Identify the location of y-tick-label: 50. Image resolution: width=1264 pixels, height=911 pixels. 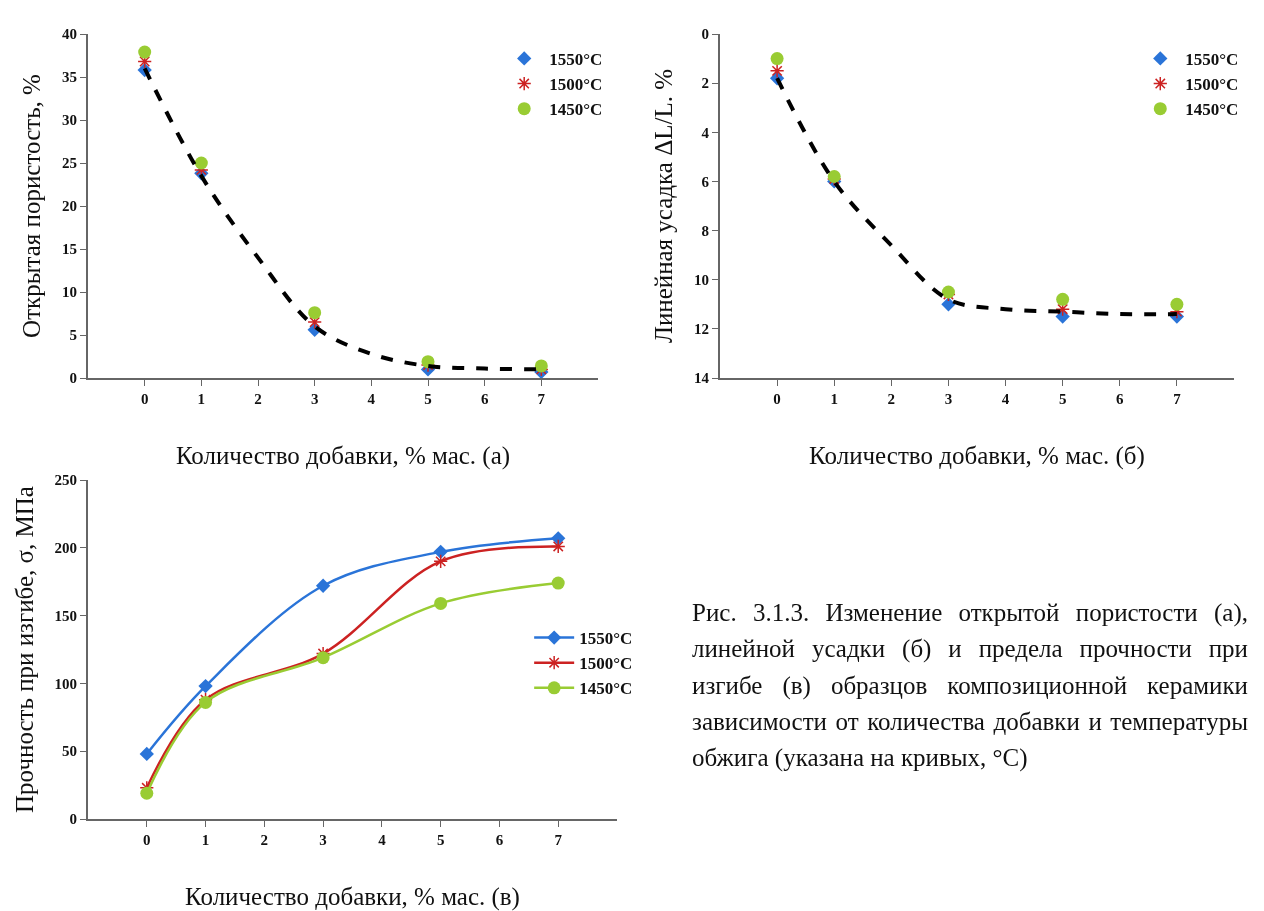
(69, 751).